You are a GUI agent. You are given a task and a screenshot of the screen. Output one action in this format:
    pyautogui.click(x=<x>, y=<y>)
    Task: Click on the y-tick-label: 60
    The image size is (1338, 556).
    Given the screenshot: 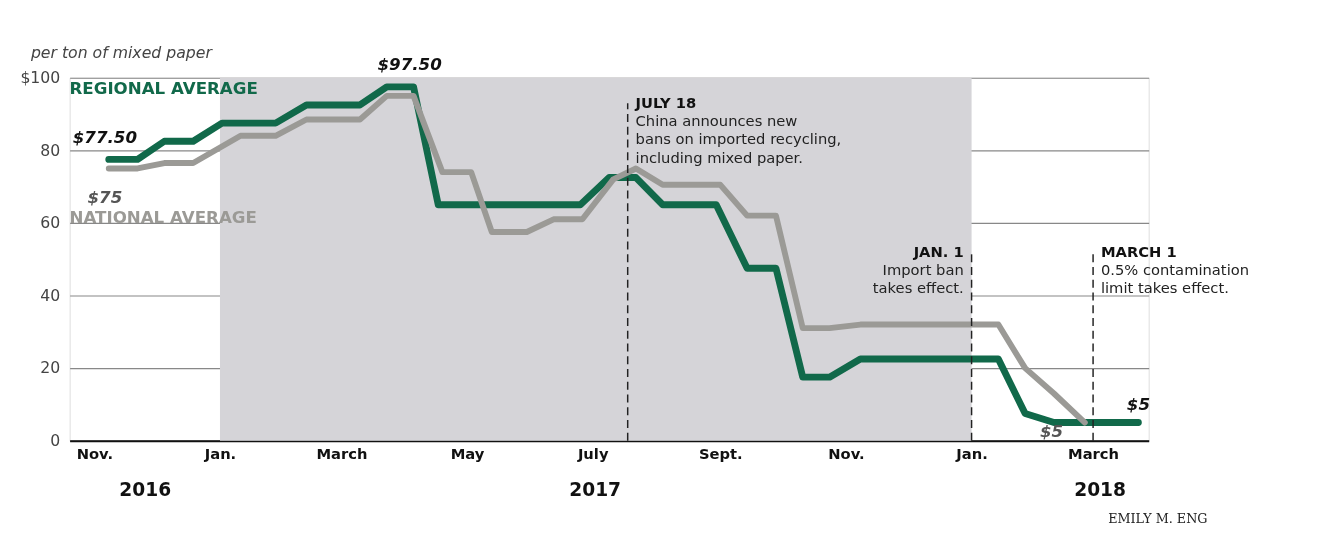 What is the action you would take?
    pyautogui.click(x=50, y=223)
    